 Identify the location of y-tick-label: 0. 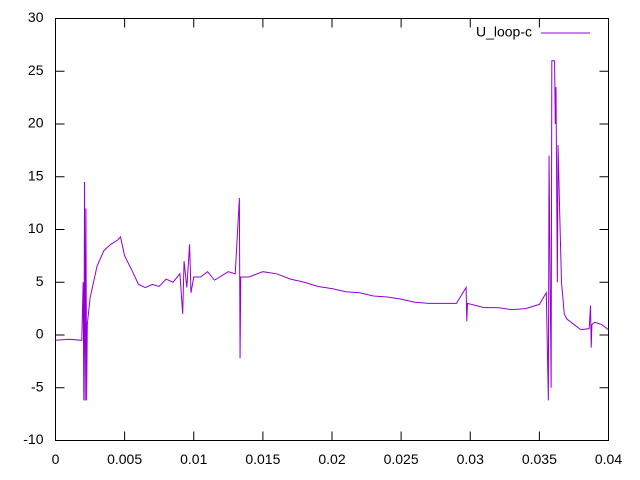
(40, 334).